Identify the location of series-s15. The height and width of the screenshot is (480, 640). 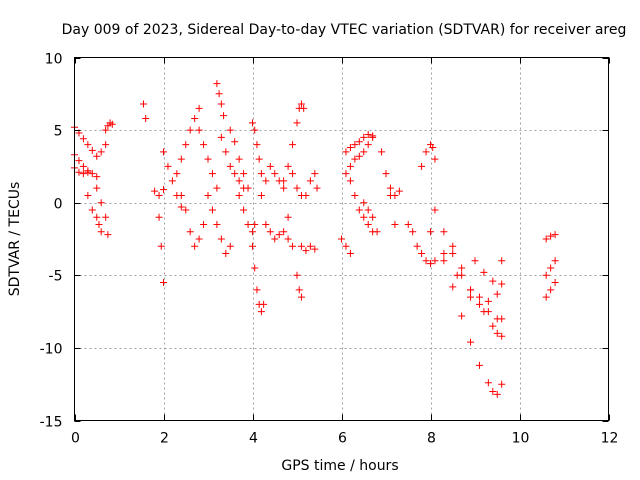
(220, 100).